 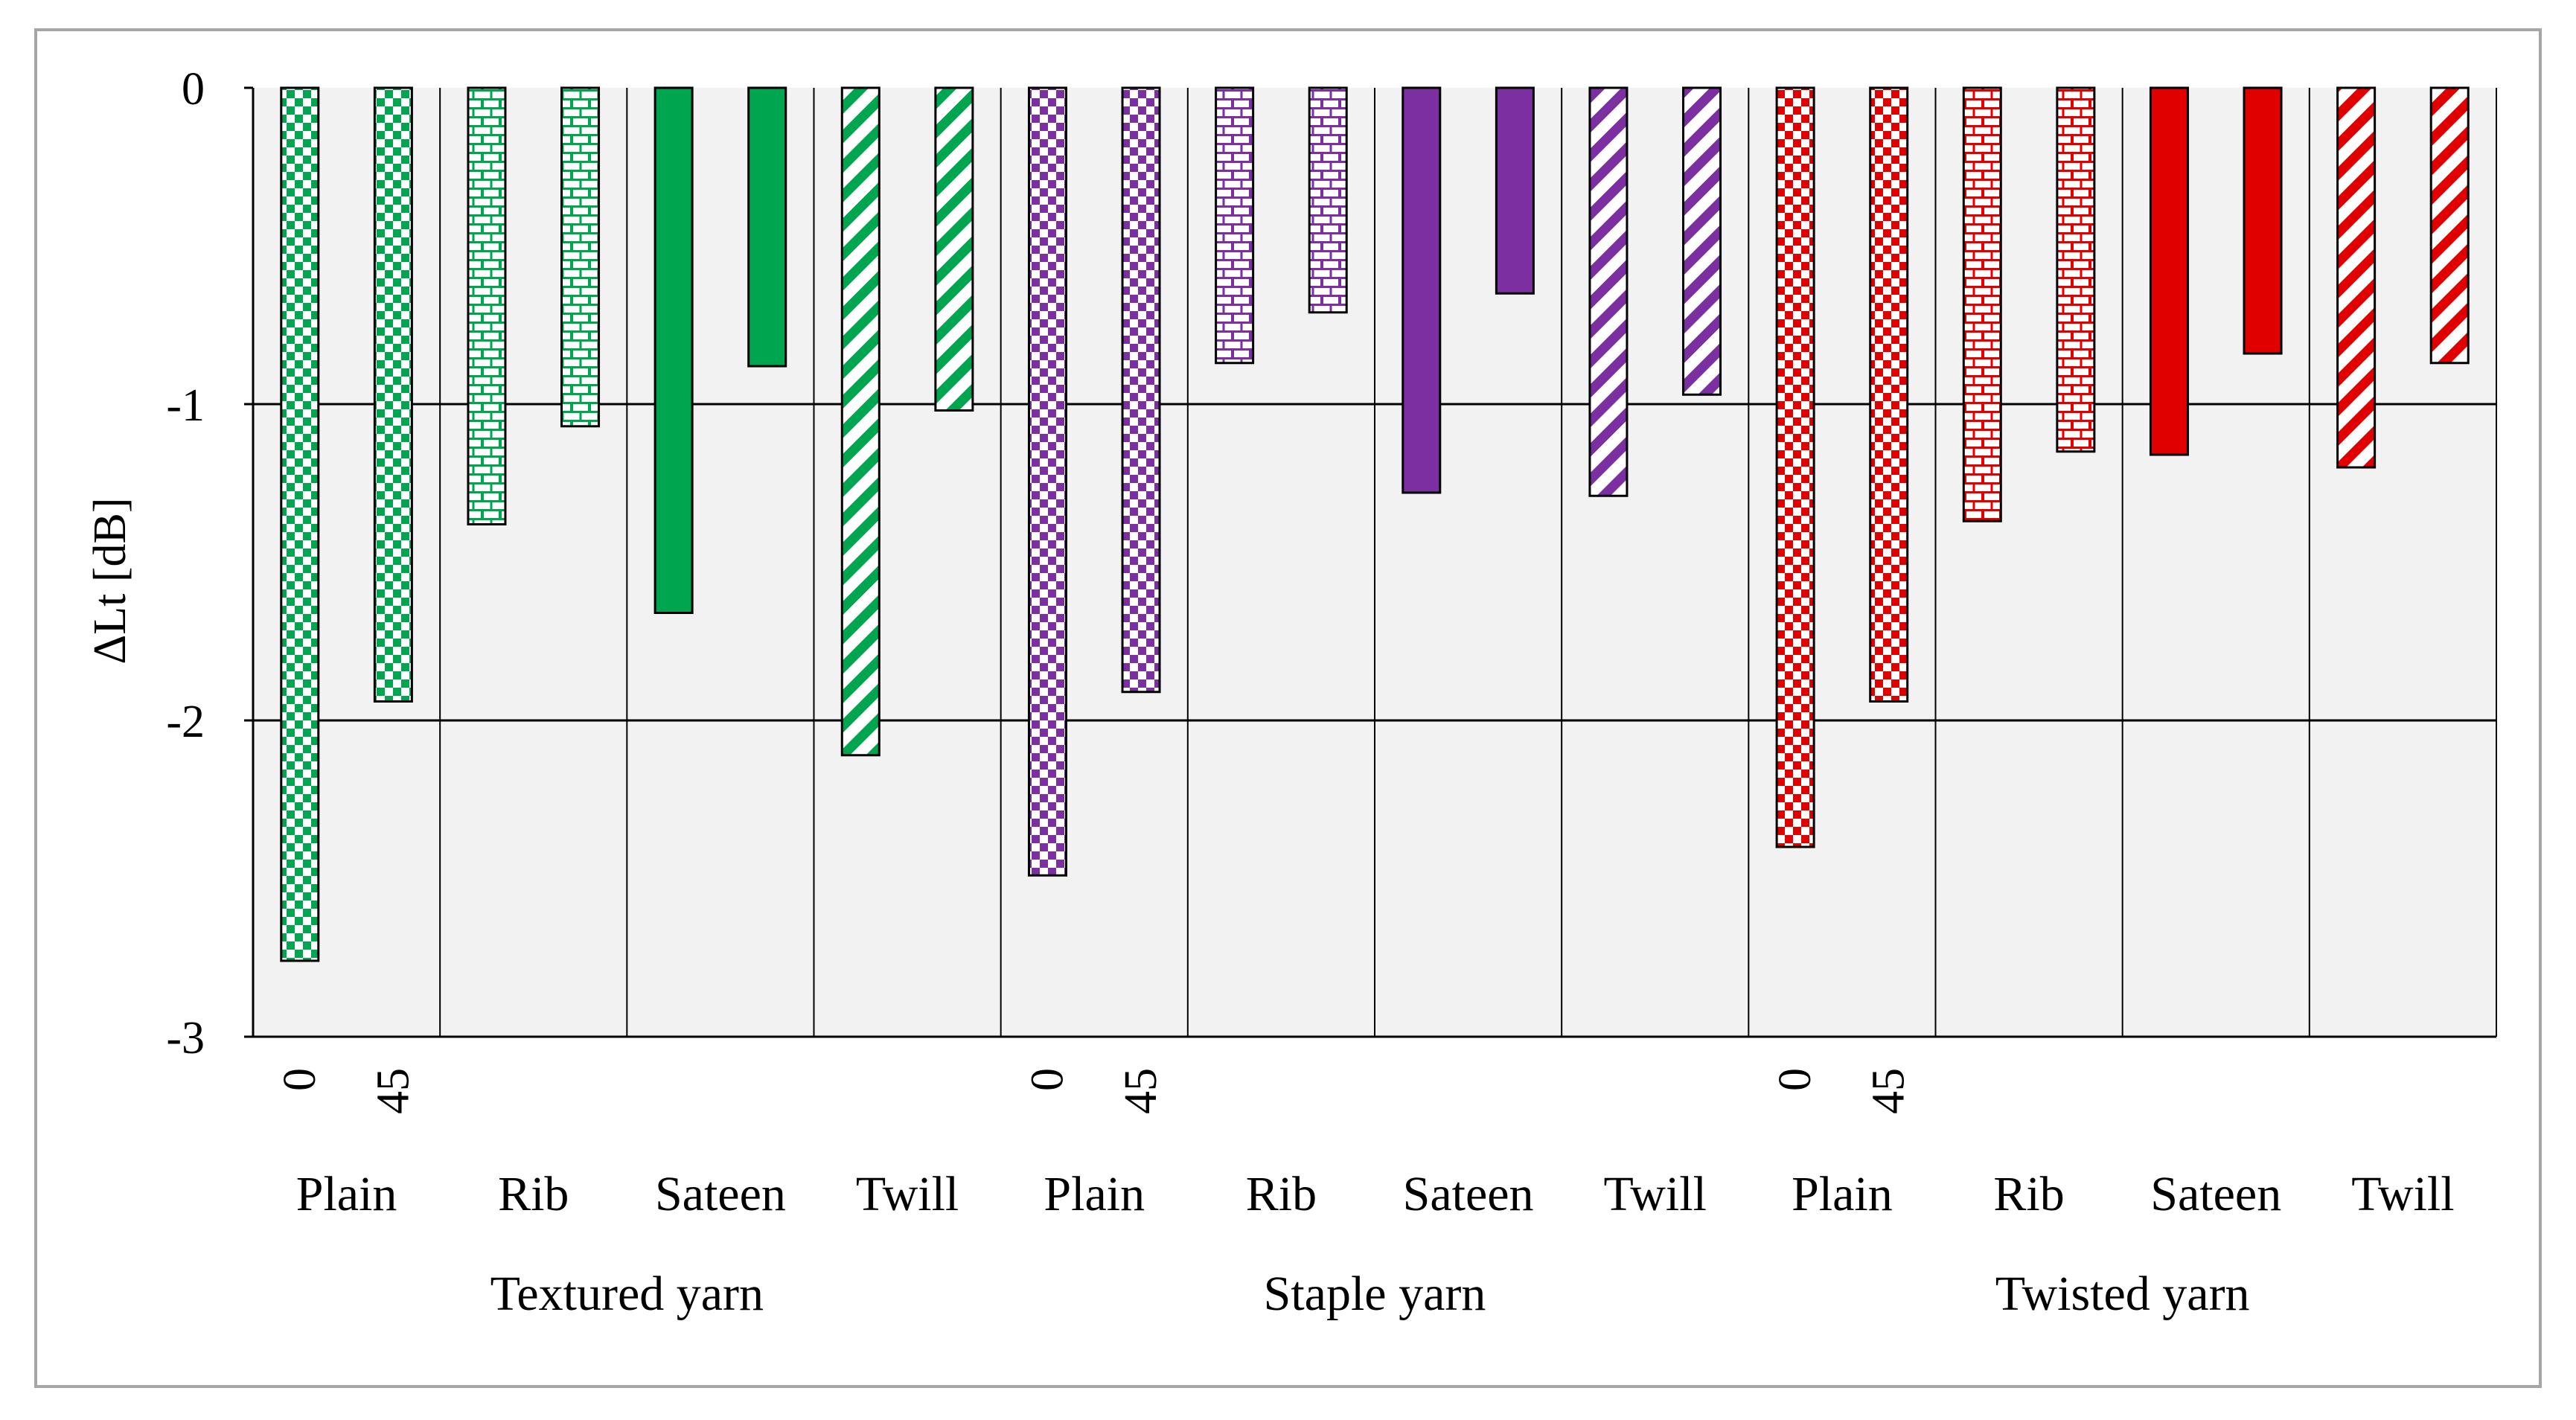 What do you see at coordinates (185, 722) in the screenshot?
I see `y-tick-label: -2` at bounding box center [185, 722].